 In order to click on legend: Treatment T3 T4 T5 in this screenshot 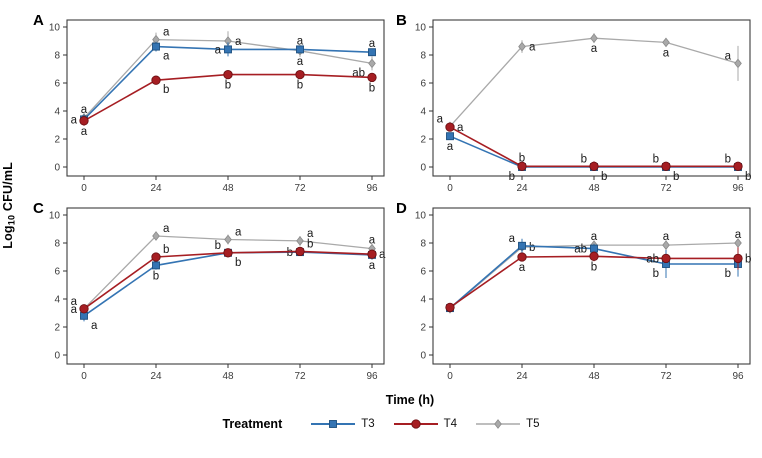, I will do `click(381, 424)`.